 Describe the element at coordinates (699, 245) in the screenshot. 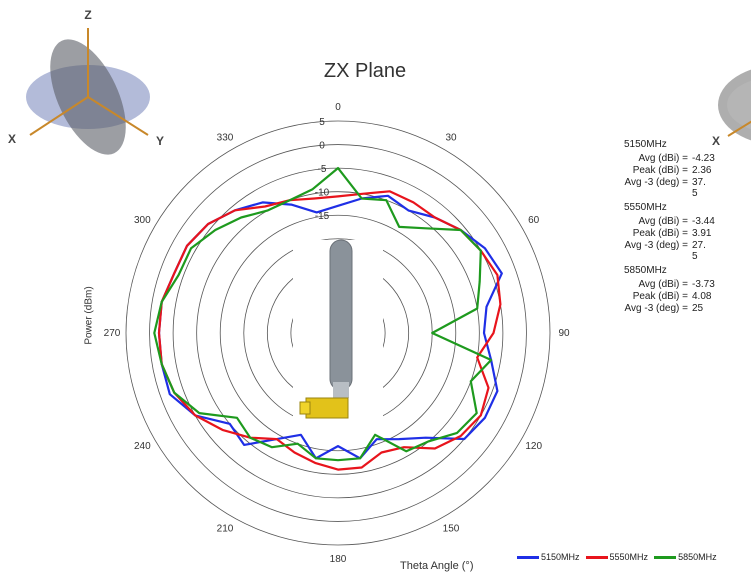

I see `stat-avg3-value: 27.` at that location.